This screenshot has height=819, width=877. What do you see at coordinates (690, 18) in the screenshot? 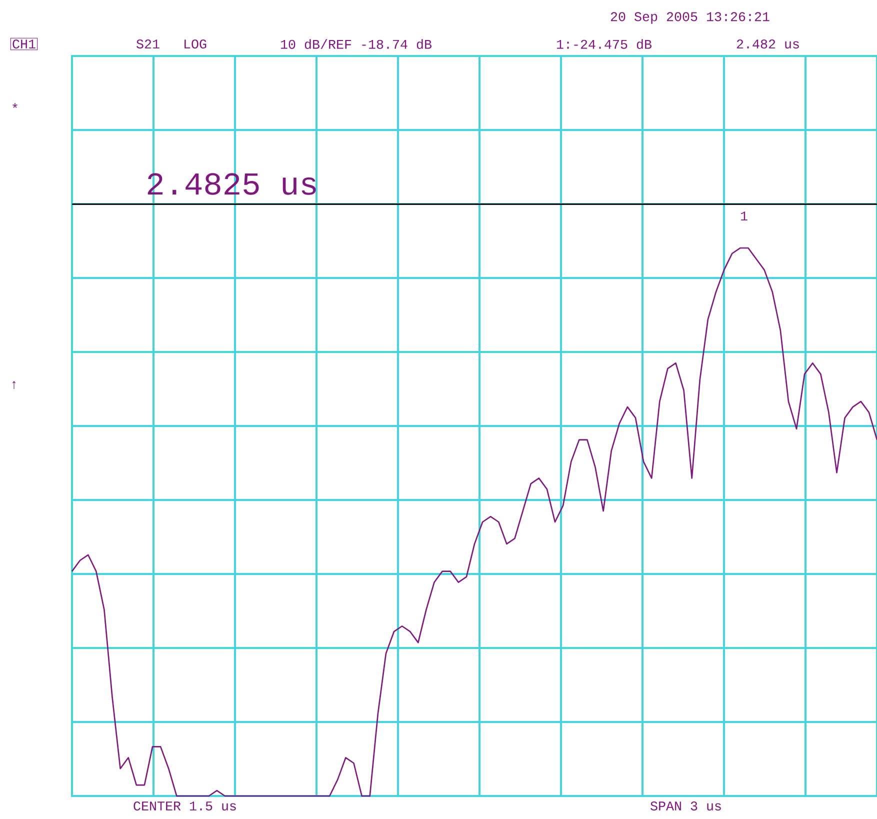
I see `text: 20 Sep 2005 13:26:21` at bounding box center [690, 18].